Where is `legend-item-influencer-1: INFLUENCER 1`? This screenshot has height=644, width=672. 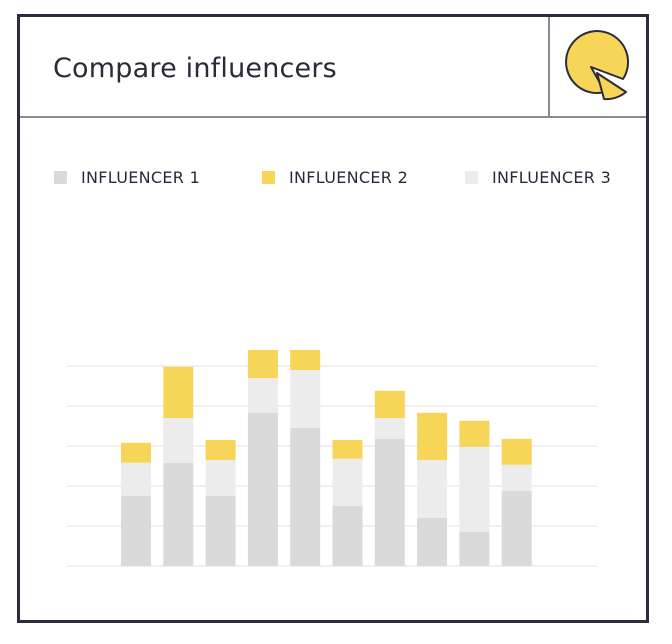 legend-item-influencer-1: INFLUENCER 1 is located at coordinates (127, 177).